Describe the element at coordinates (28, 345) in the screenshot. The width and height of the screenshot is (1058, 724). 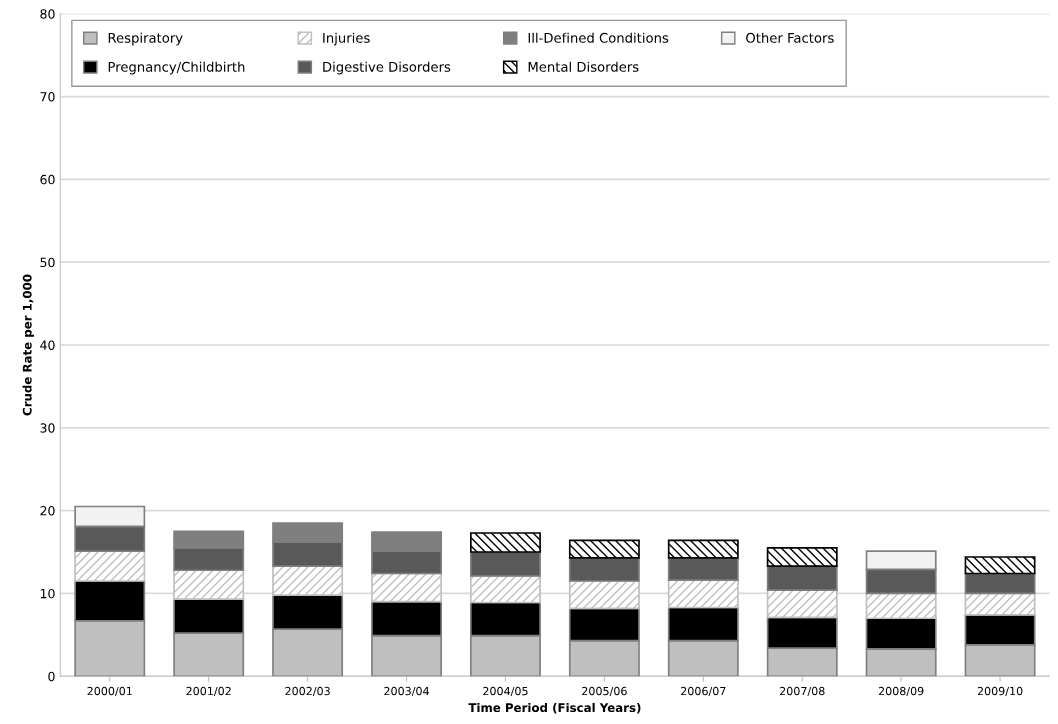
I see `y-axis-title: Crude Rate per 1,000` at that location.